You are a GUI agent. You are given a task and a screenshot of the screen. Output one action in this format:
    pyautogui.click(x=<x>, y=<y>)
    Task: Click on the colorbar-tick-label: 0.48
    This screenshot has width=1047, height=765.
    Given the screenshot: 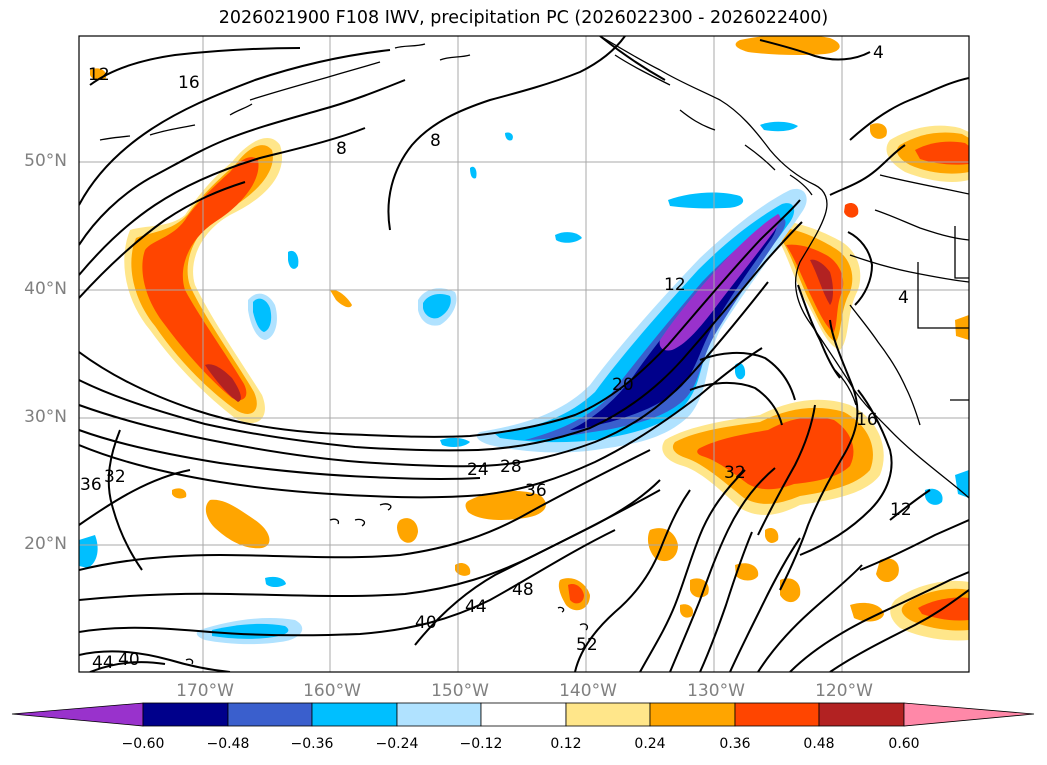 What is the action you would take?
    pyautogui.click(x=819, y=744)
    